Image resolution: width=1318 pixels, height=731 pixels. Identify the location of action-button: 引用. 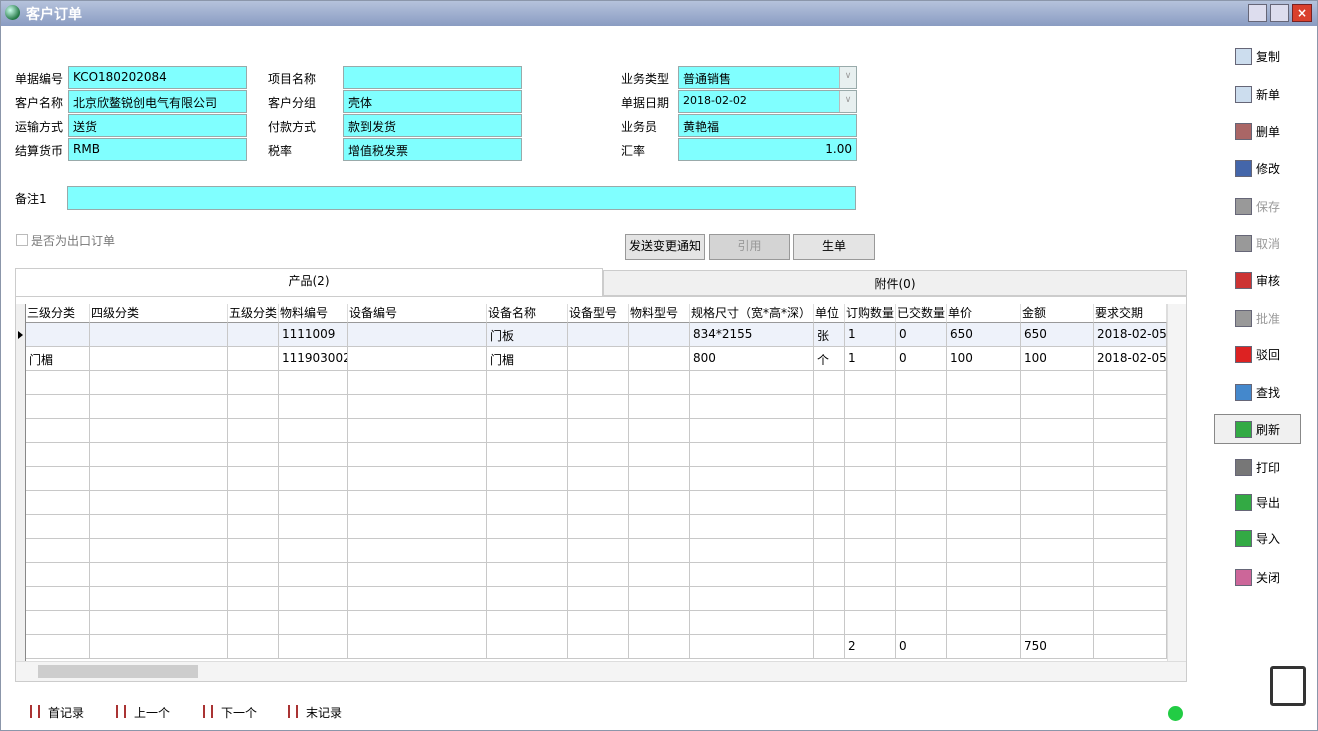
(749, 247).